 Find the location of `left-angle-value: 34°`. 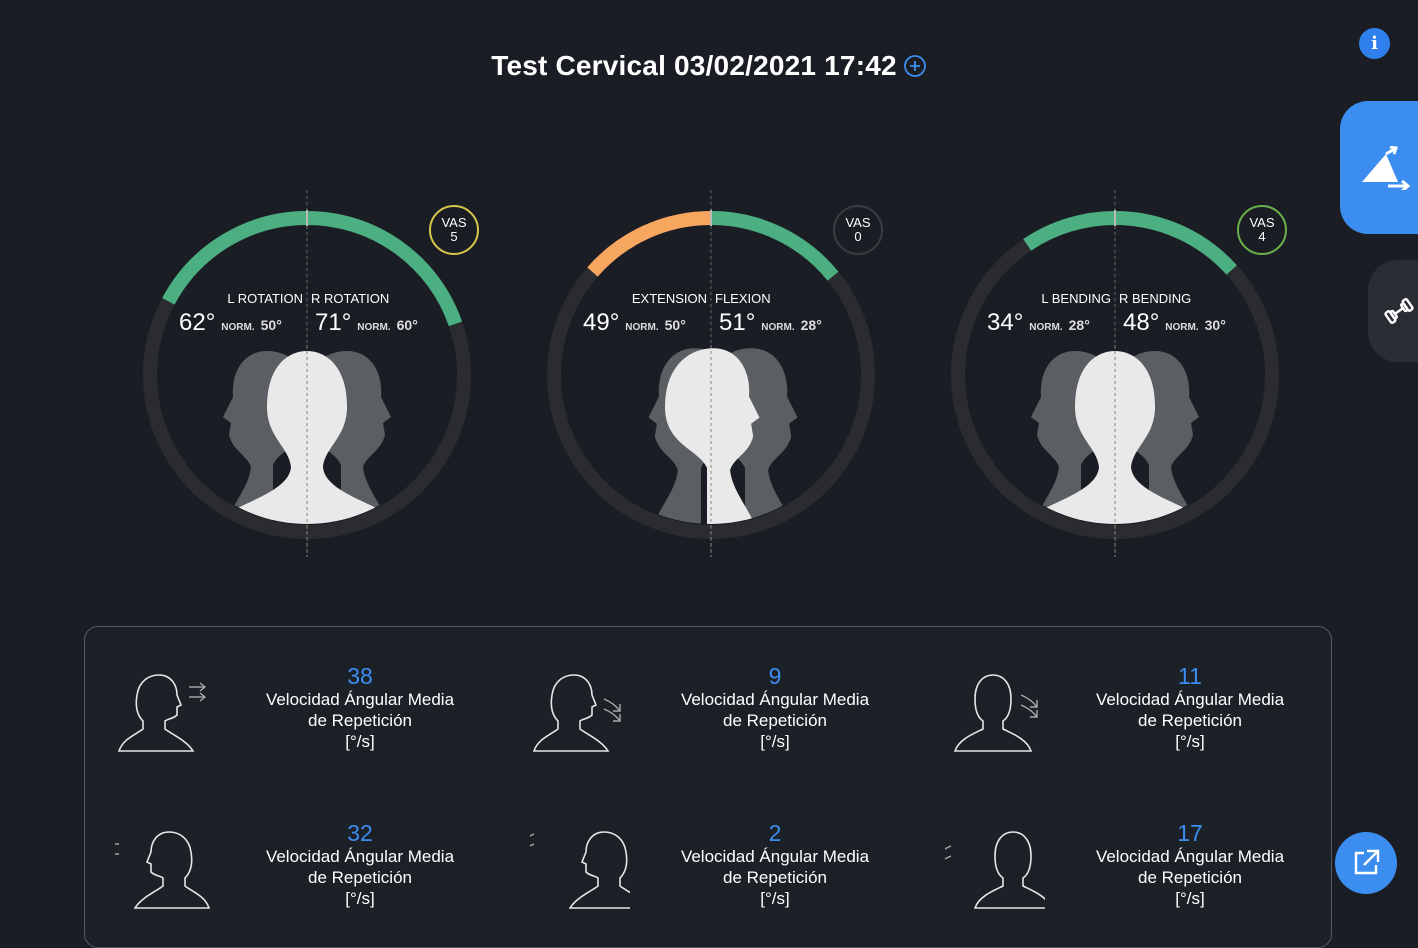

left-angle-value: 34° is located at coordinates (1005, 322).